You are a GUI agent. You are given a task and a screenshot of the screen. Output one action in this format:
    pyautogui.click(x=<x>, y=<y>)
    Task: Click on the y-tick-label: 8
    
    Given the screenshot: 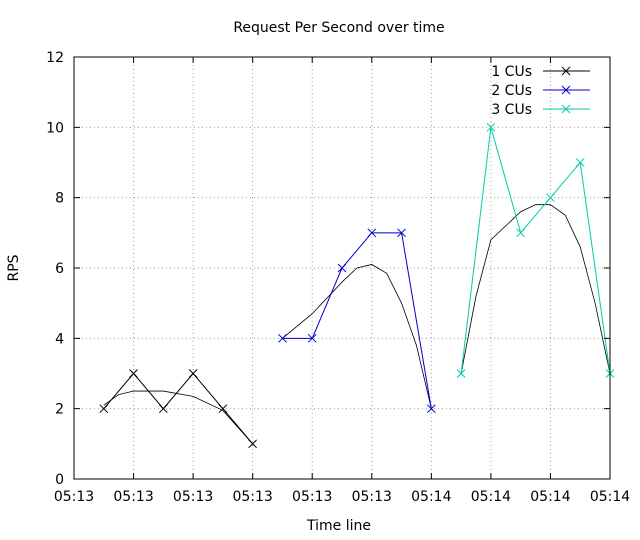 What is the action you would take?
    pyautogui.click(x=59, y=199)
    